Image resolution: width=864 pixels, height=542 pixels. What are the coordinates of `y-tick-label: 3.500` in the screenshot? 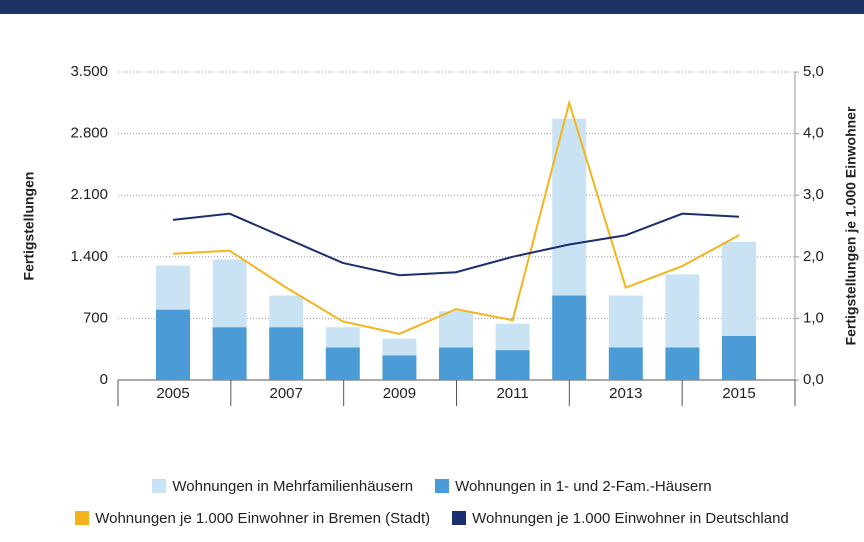 It's located at (89, 71).